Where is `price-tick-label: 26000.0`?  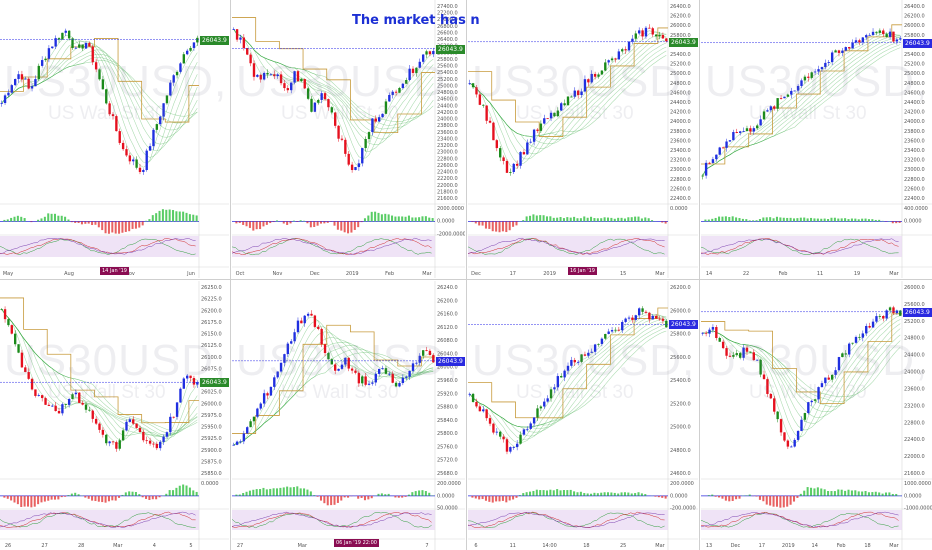
price-tick-label: 26000.0 is located at coordinates (914, 26).